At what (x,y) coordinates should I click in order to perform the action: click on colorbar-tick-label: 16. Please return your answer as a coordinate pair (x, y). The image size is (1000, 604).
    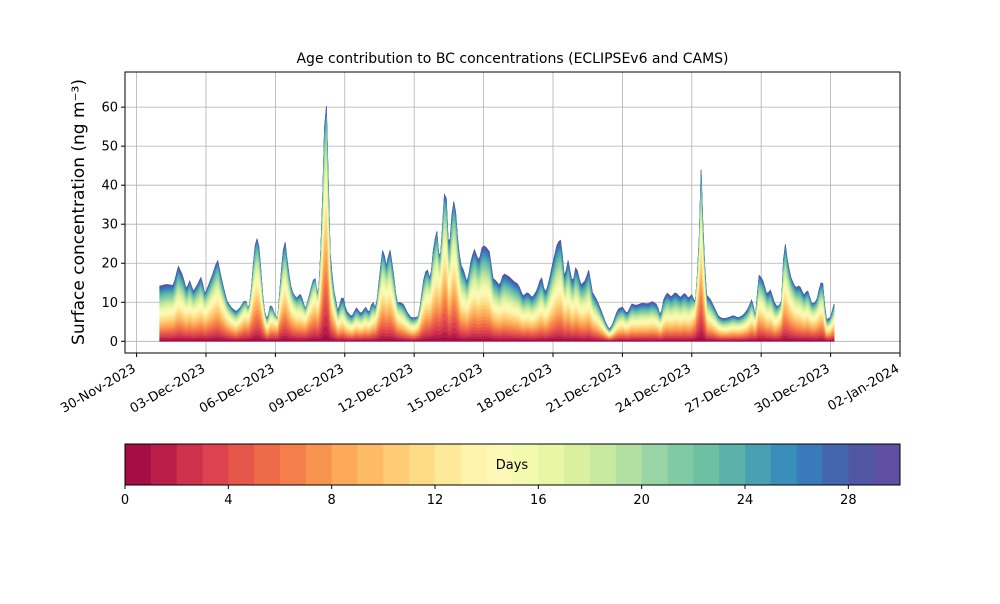
    Looking at the image, I should click on (538, 500).